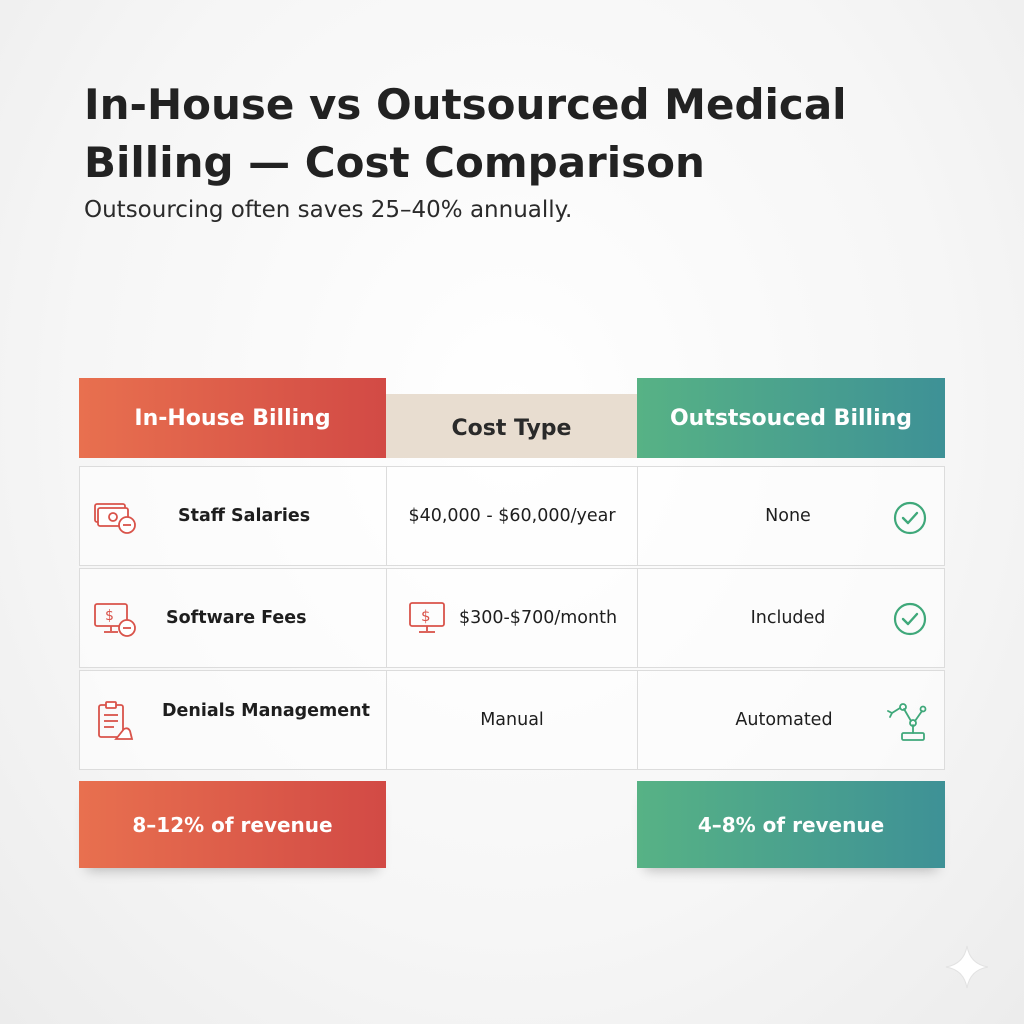 This screenshot has width=1024, height=1024. What do you see at coordinates (791, 824) in the screenshot?
I see `outsourced-total: 4–8% of revenue` at bounding box center [791, 824].